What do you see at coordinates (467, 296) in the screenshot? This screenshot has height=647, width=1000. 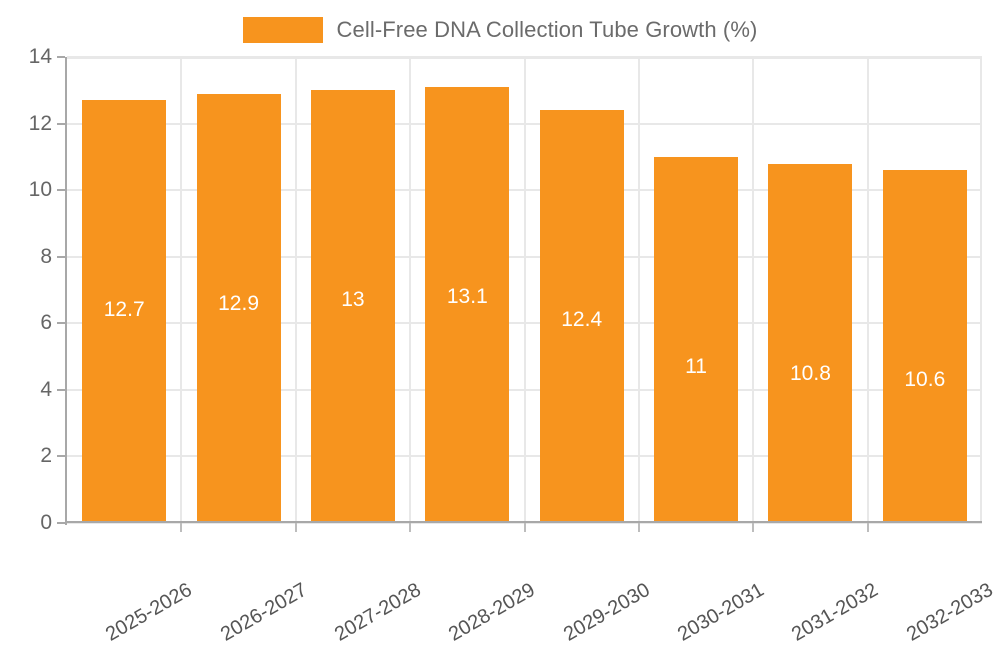 I see `bar-value-label: 13.1` at bounding box center [467, 296].